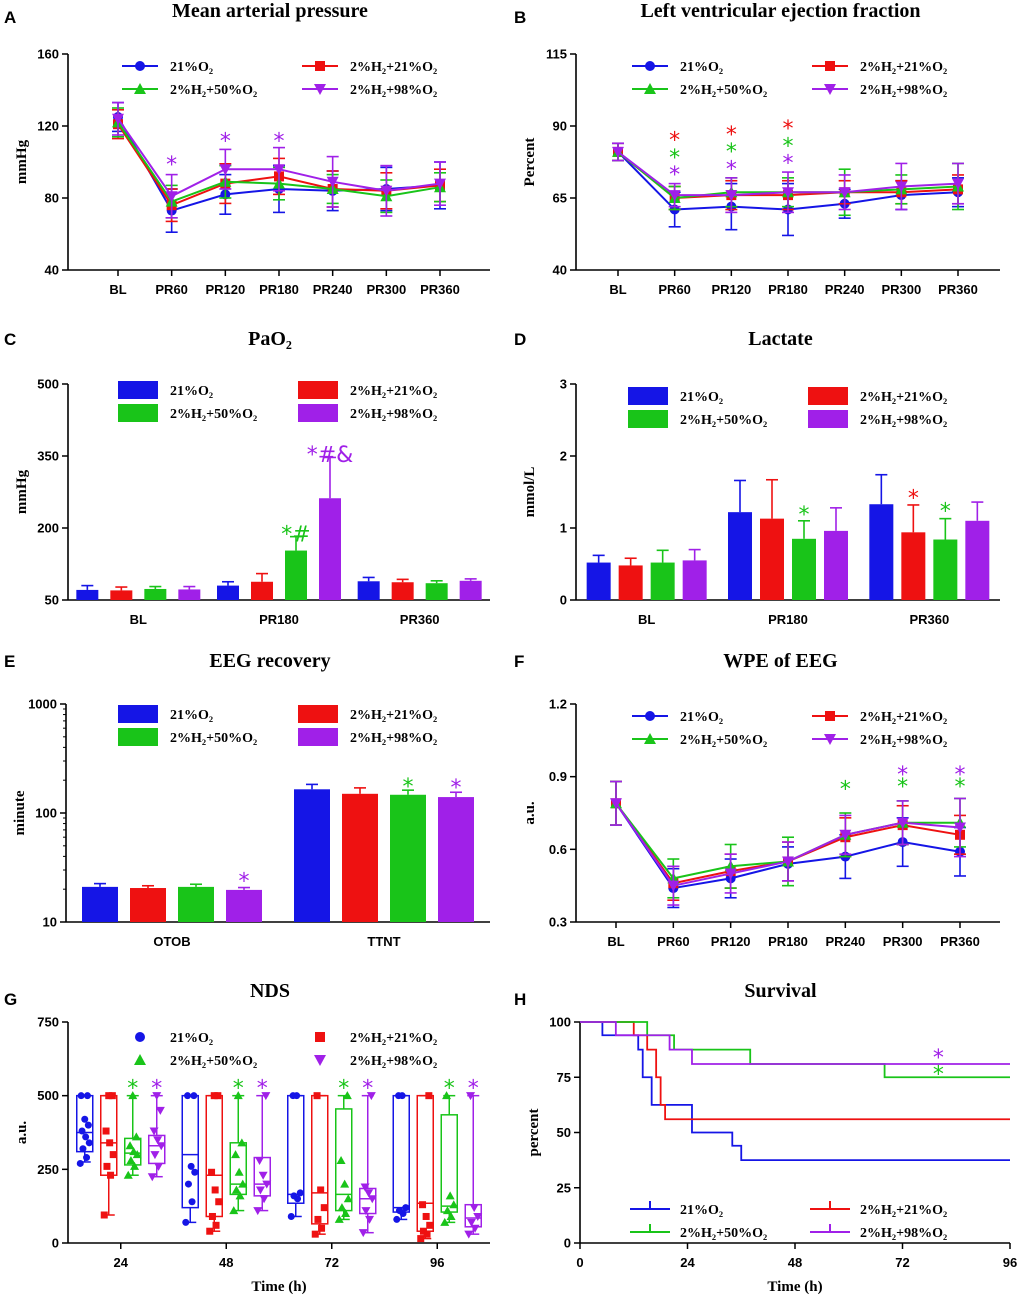  What do you see at coordinates (171, 941) in the screenshot?
I see `x-tick-label: OTOB` at bounding box center [171, 941].